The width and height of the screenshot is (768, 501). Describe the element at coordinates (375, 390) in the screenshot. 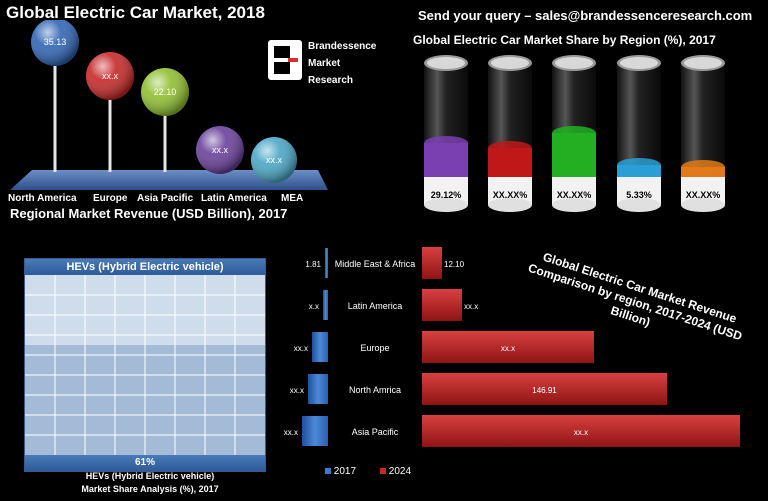

I see `category-label: North Amrica` at that location.